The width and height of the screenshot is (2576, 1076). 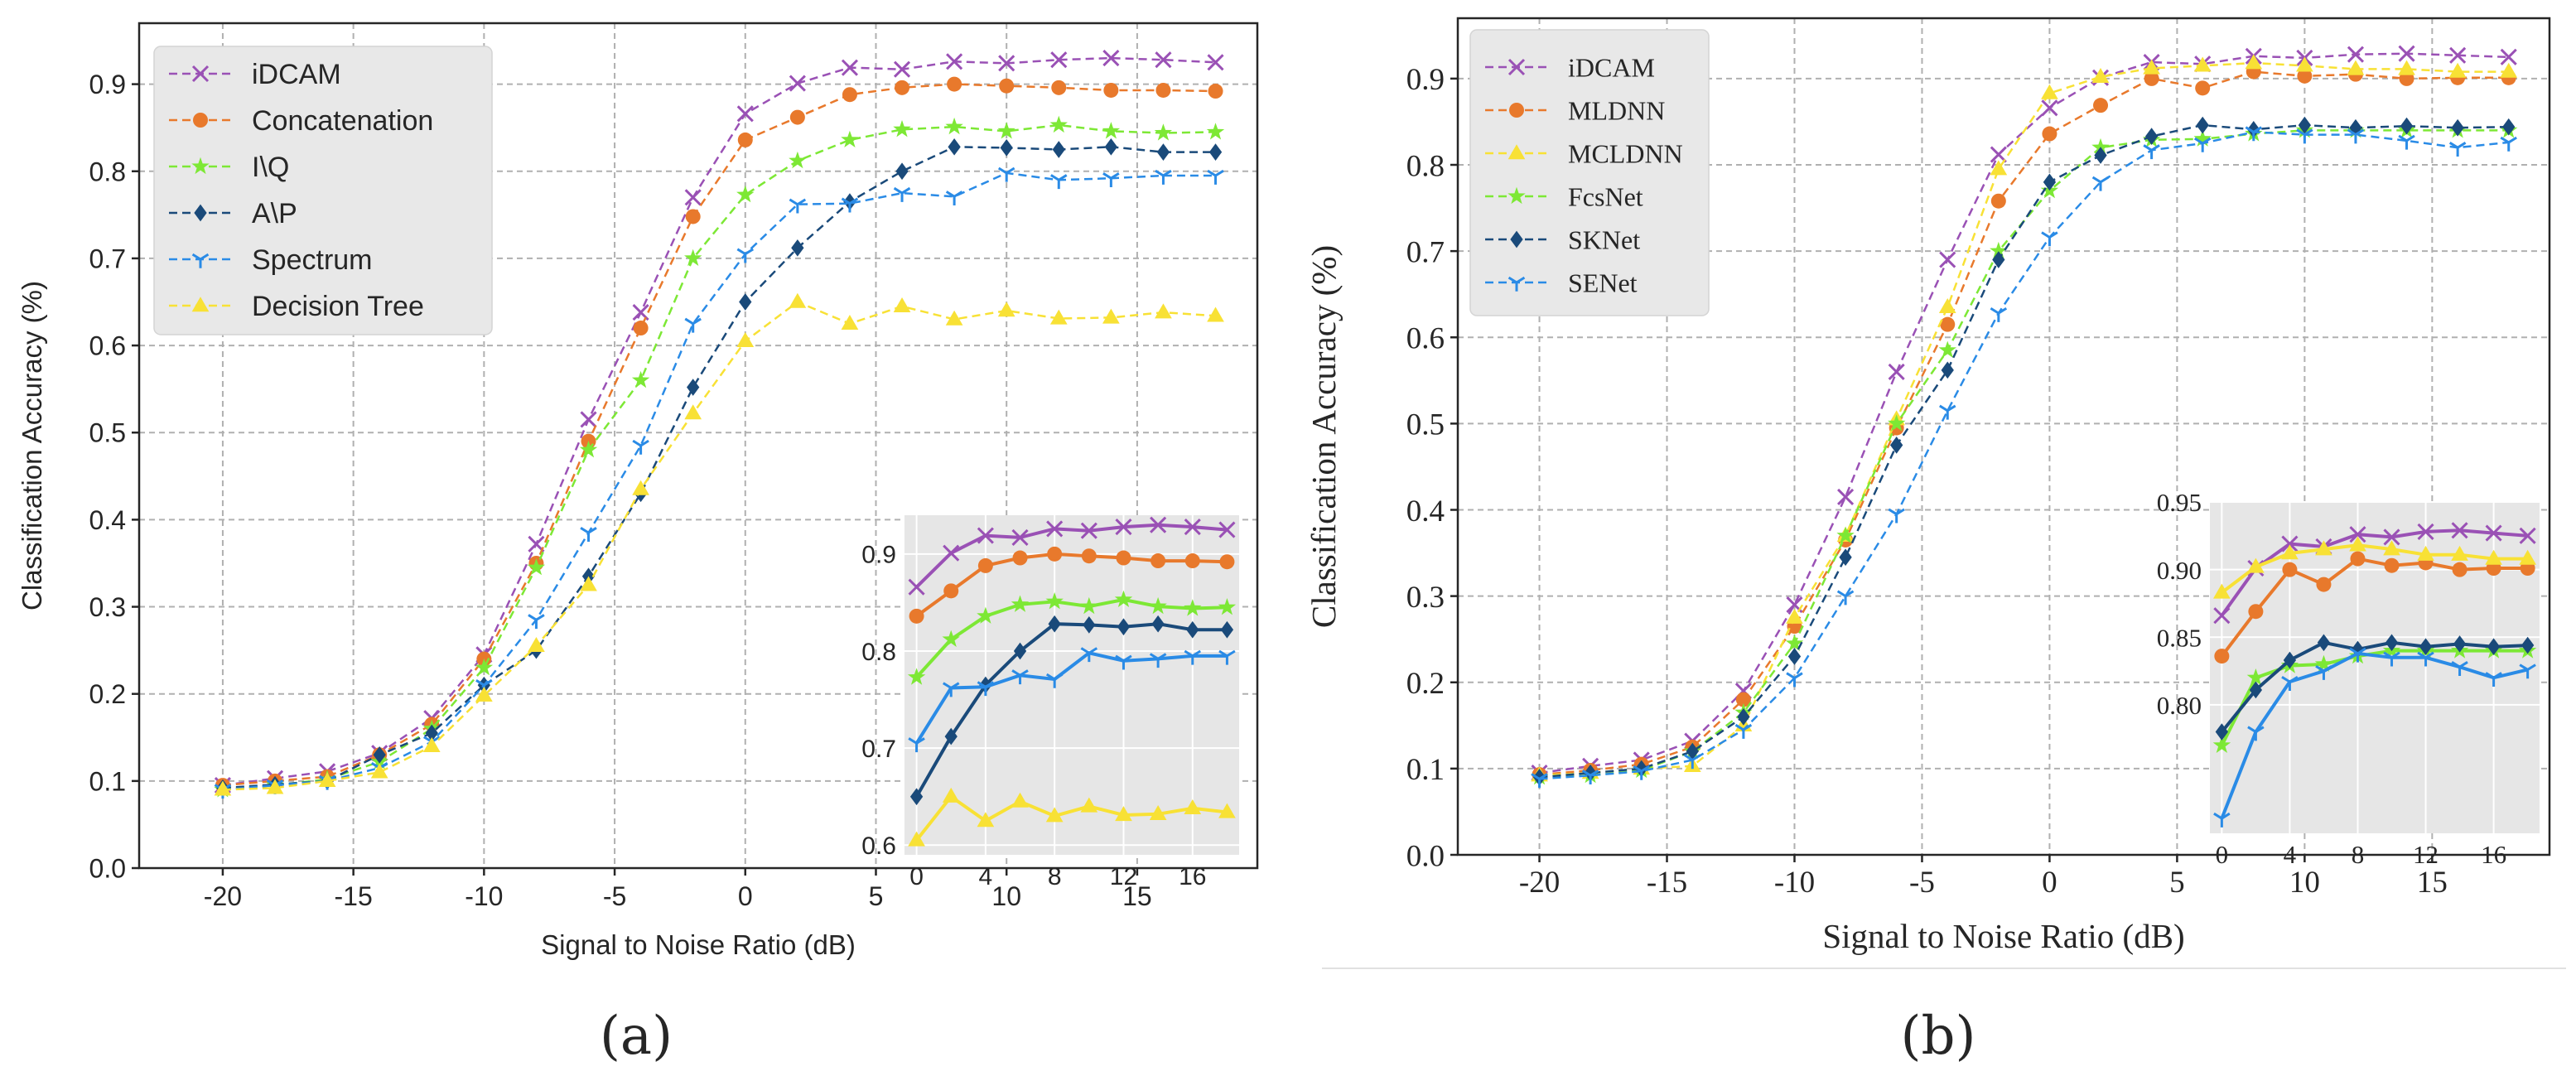 What do you see at coordinates (2374, 567) in the screenshot?
I see `inset-series-mcldnn` at bounding box center [2374, 567].